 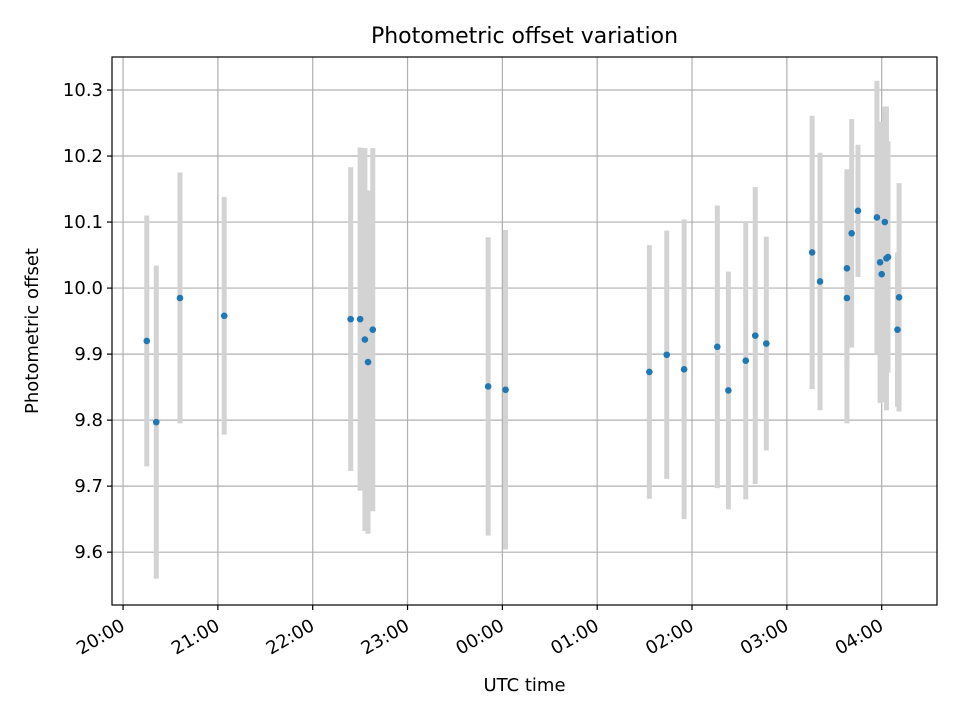 I want to click on y-tick-label: 9.9, so click(x=88, y=354).